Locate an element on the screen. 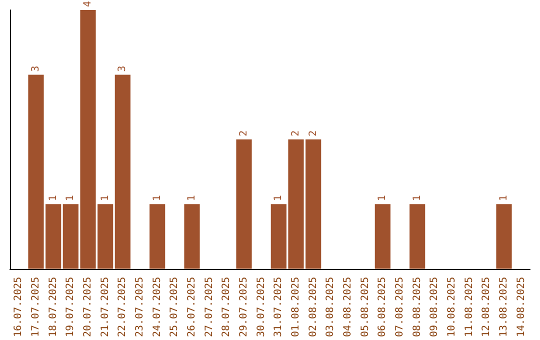 Image resolution: width=540 pixels, height=340 pixels. x-tick-label: 06.08.2025 is located at coordinates (382, 307).